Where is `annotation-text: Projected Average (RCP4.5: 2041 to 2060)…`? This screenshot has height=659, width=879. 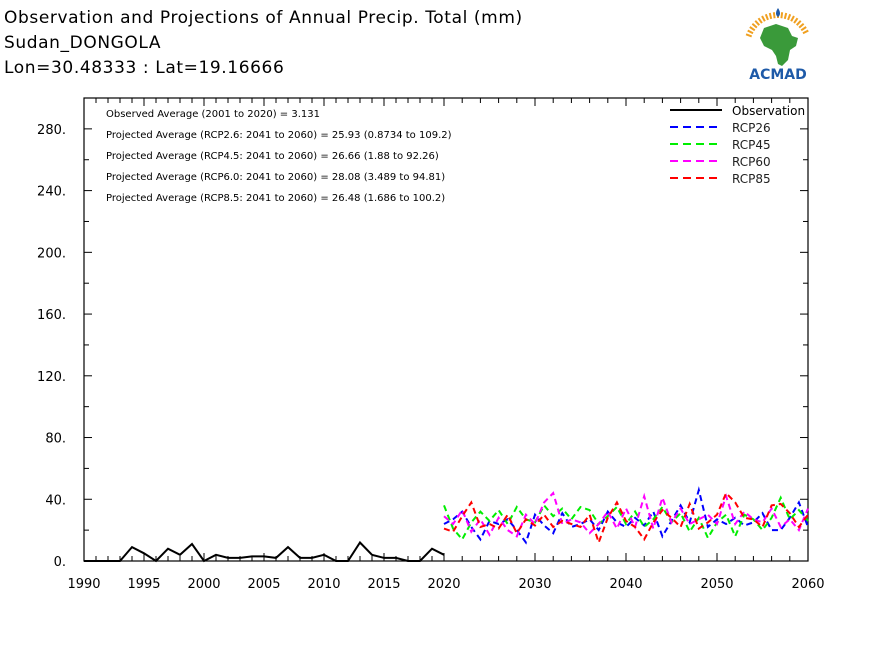 annotation-text: Projected Average (RCP4.5: 2041 to 2060)… is located at coordinates (272, 156).